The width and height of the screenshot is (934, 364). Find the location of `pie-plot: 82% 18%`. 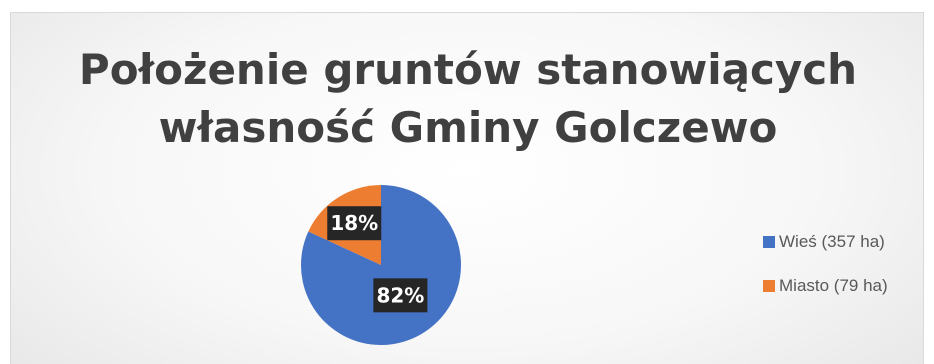

pie-plot: 82% 18% is located at coordinates (381, 265).